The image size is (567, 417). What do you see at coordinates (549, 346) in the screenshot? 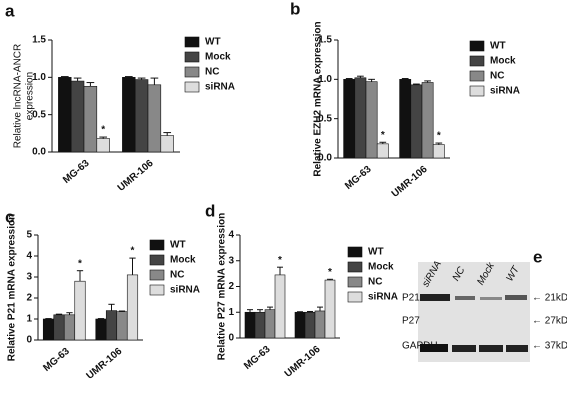
I see `size-marker: ← 37kDa` at bounding box center [549, 346].